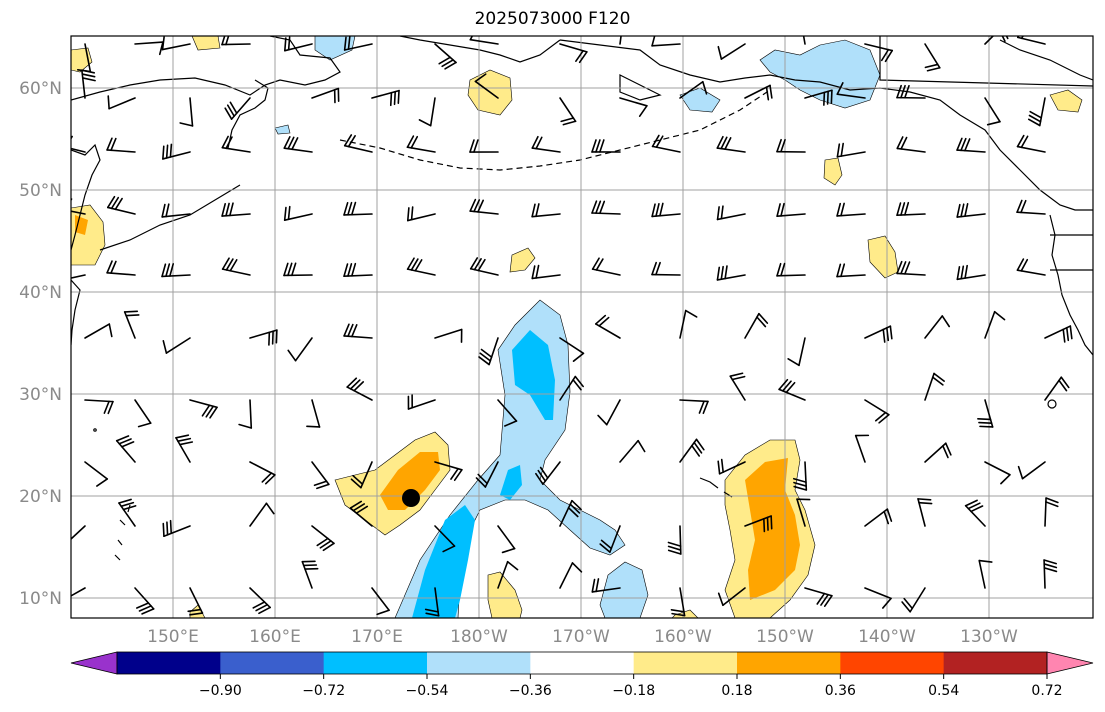 The width and height of the screenshot is (1105, 712). Describe the element at coordinates (533, 375) in the screenshot. I see `negative-anomaly-core-north` at that location.